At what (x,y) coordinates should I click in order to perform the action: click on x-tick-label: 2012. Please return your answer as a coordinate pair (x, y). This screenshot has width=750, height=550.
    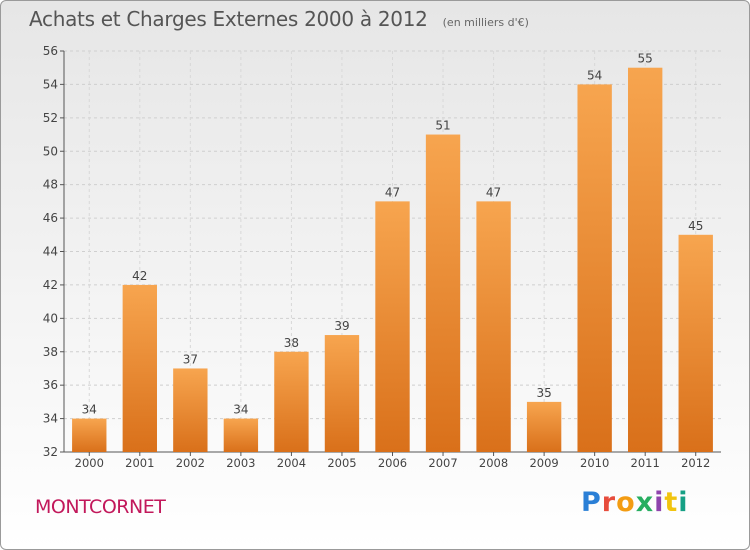
    Looking at the image, I should click on (695, 463).